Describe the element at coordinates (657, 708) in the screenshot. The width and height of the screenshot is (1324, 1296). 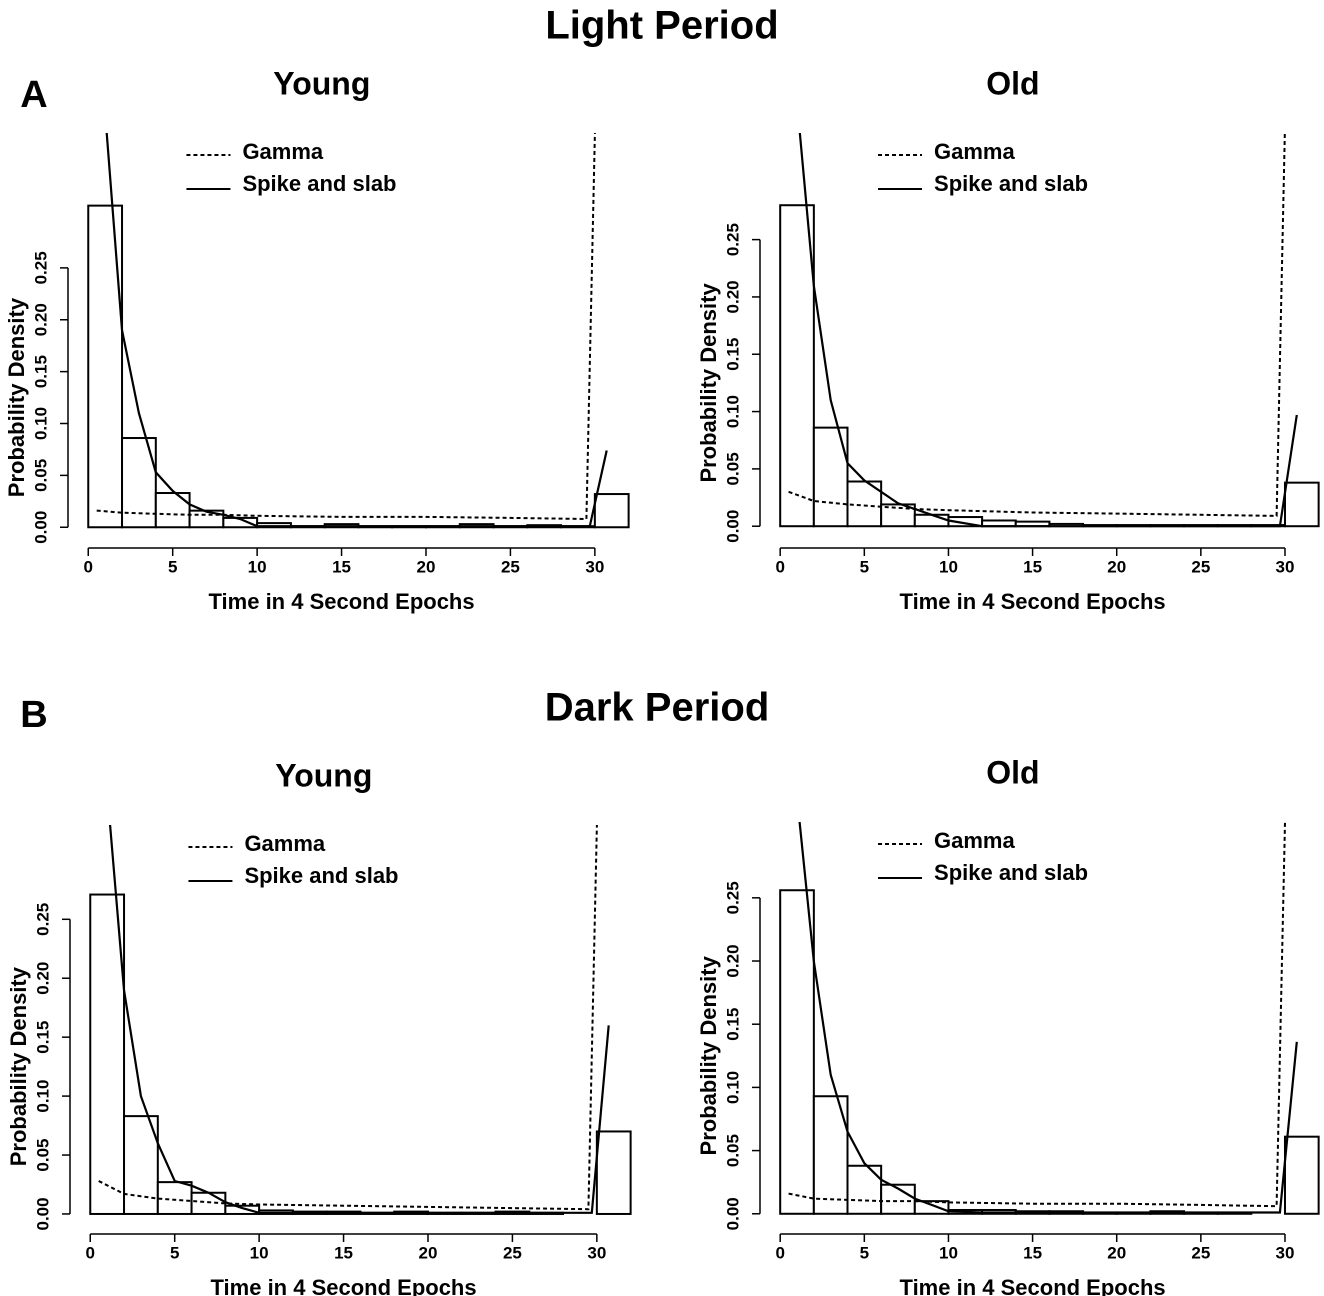
I see `section-title: Dark Period` at that location.